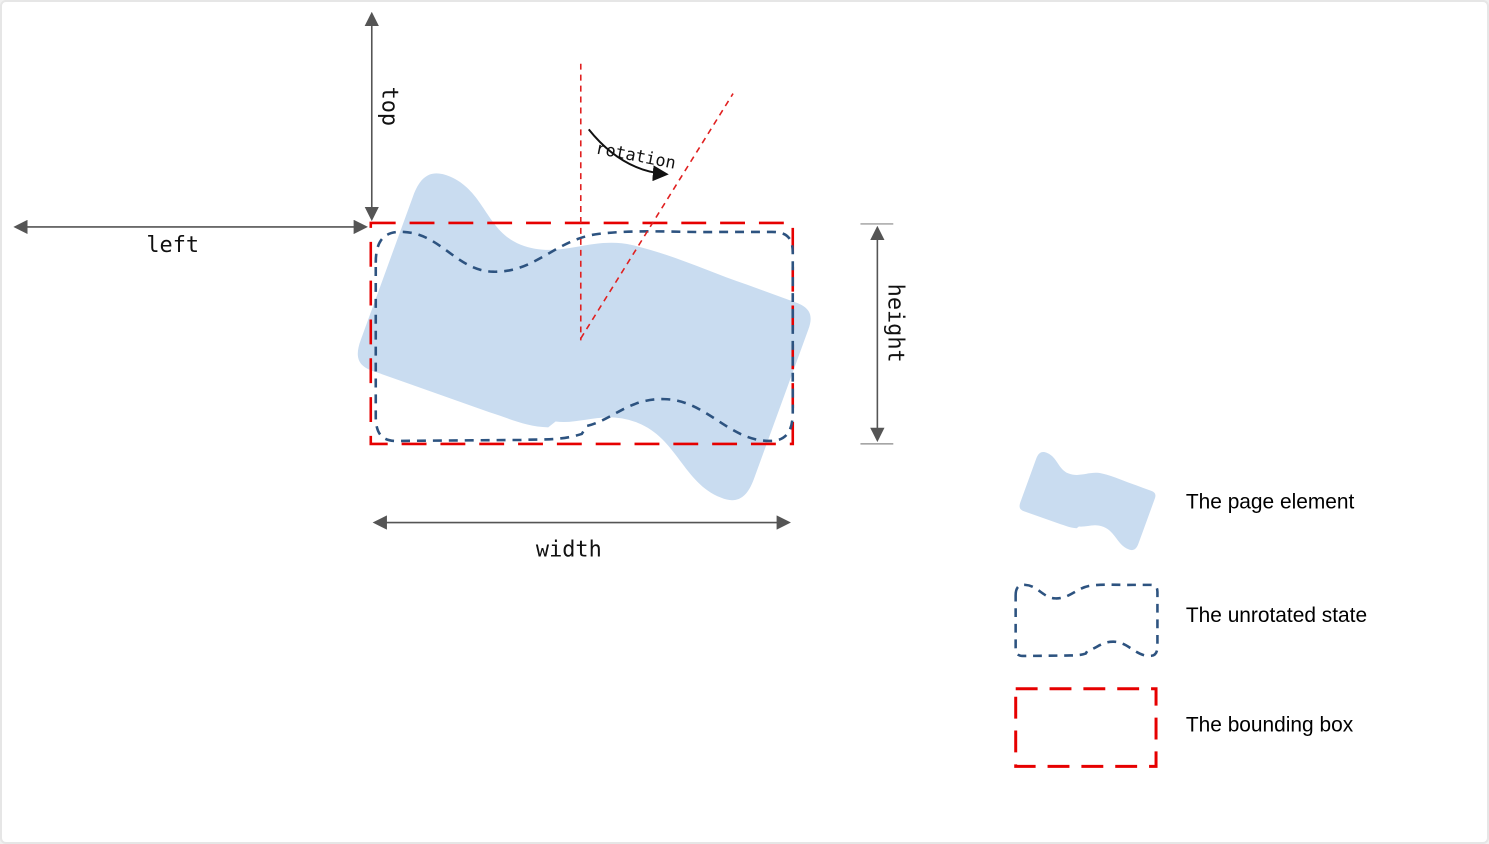 The image size is (1489, 844). Describe the element at coordinates (1086, 620) in the screenshot. I see `legend-unrotated-state-icon` at that location.